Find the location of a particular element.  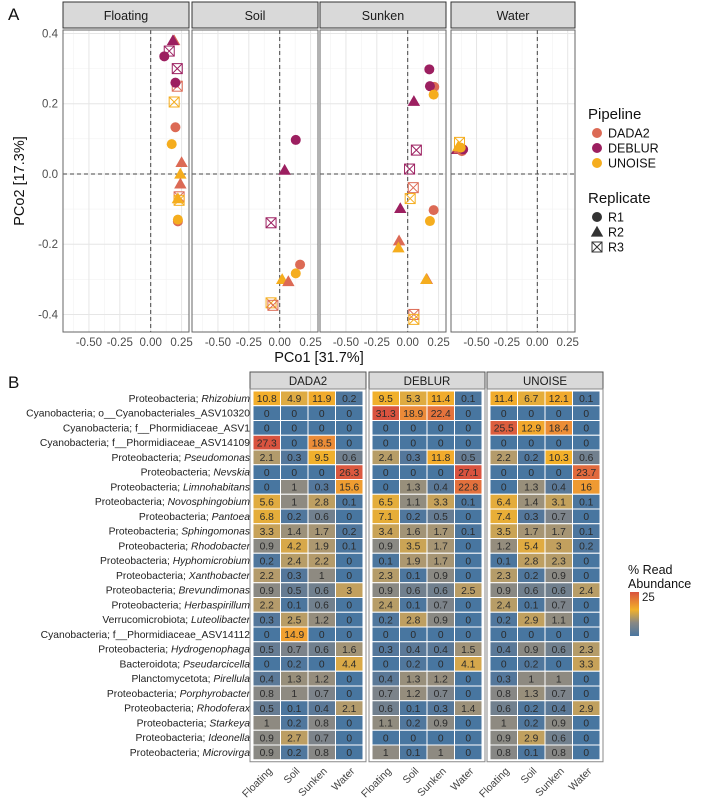

cell-value: 31.3 is located at coordinates (386, 414).